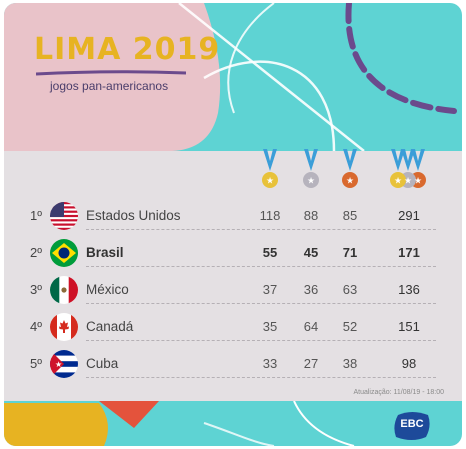 Image resolution: width=466 pixels, height=449 pixels. I want to click on country-name: Canadá, so click(110, 326).